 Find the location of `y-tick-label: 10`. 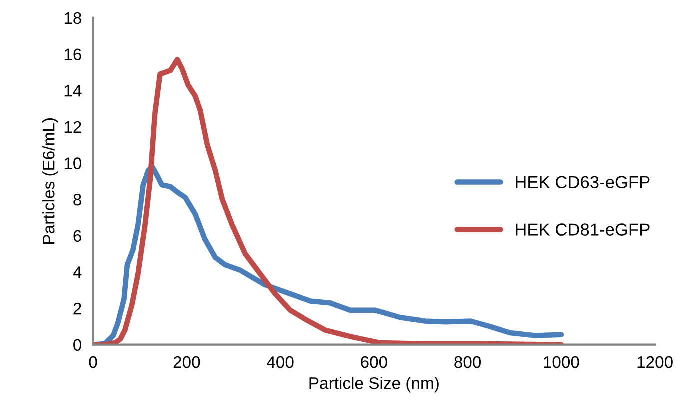

y-tick-label: 10 is located at coordinates (73, 164).